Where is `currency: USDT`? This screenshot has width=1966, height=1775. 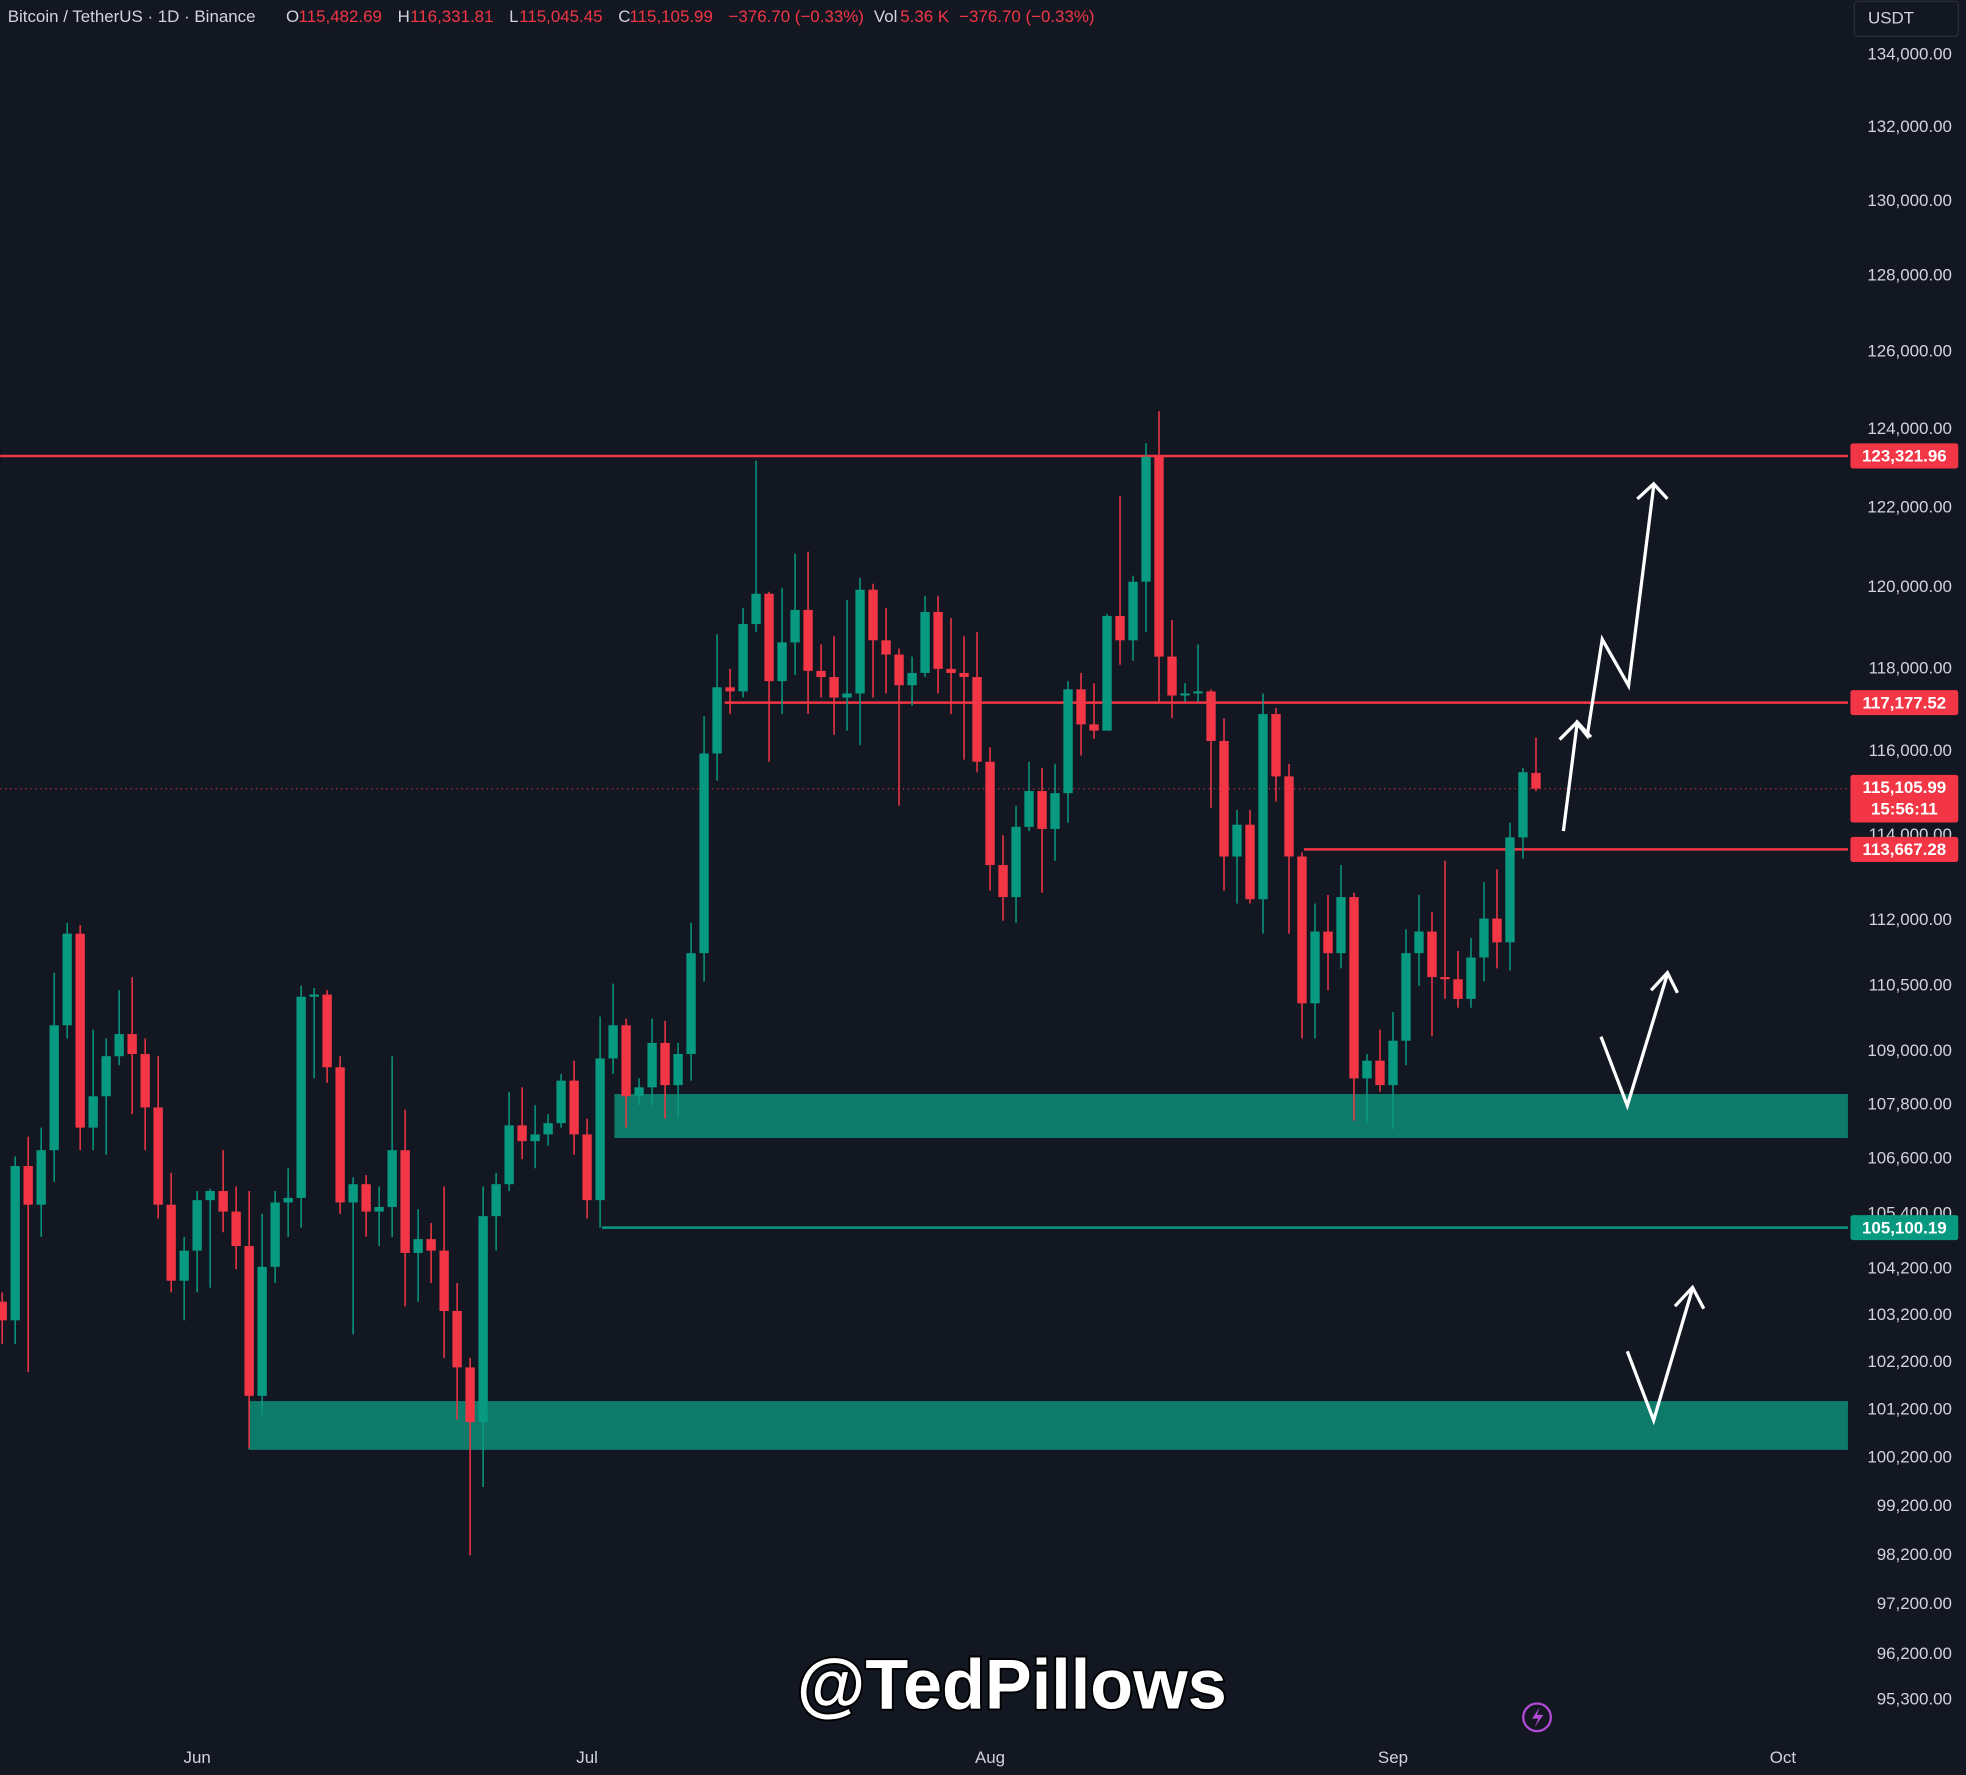
currency: USDT is located at coordinates (1891, 17).